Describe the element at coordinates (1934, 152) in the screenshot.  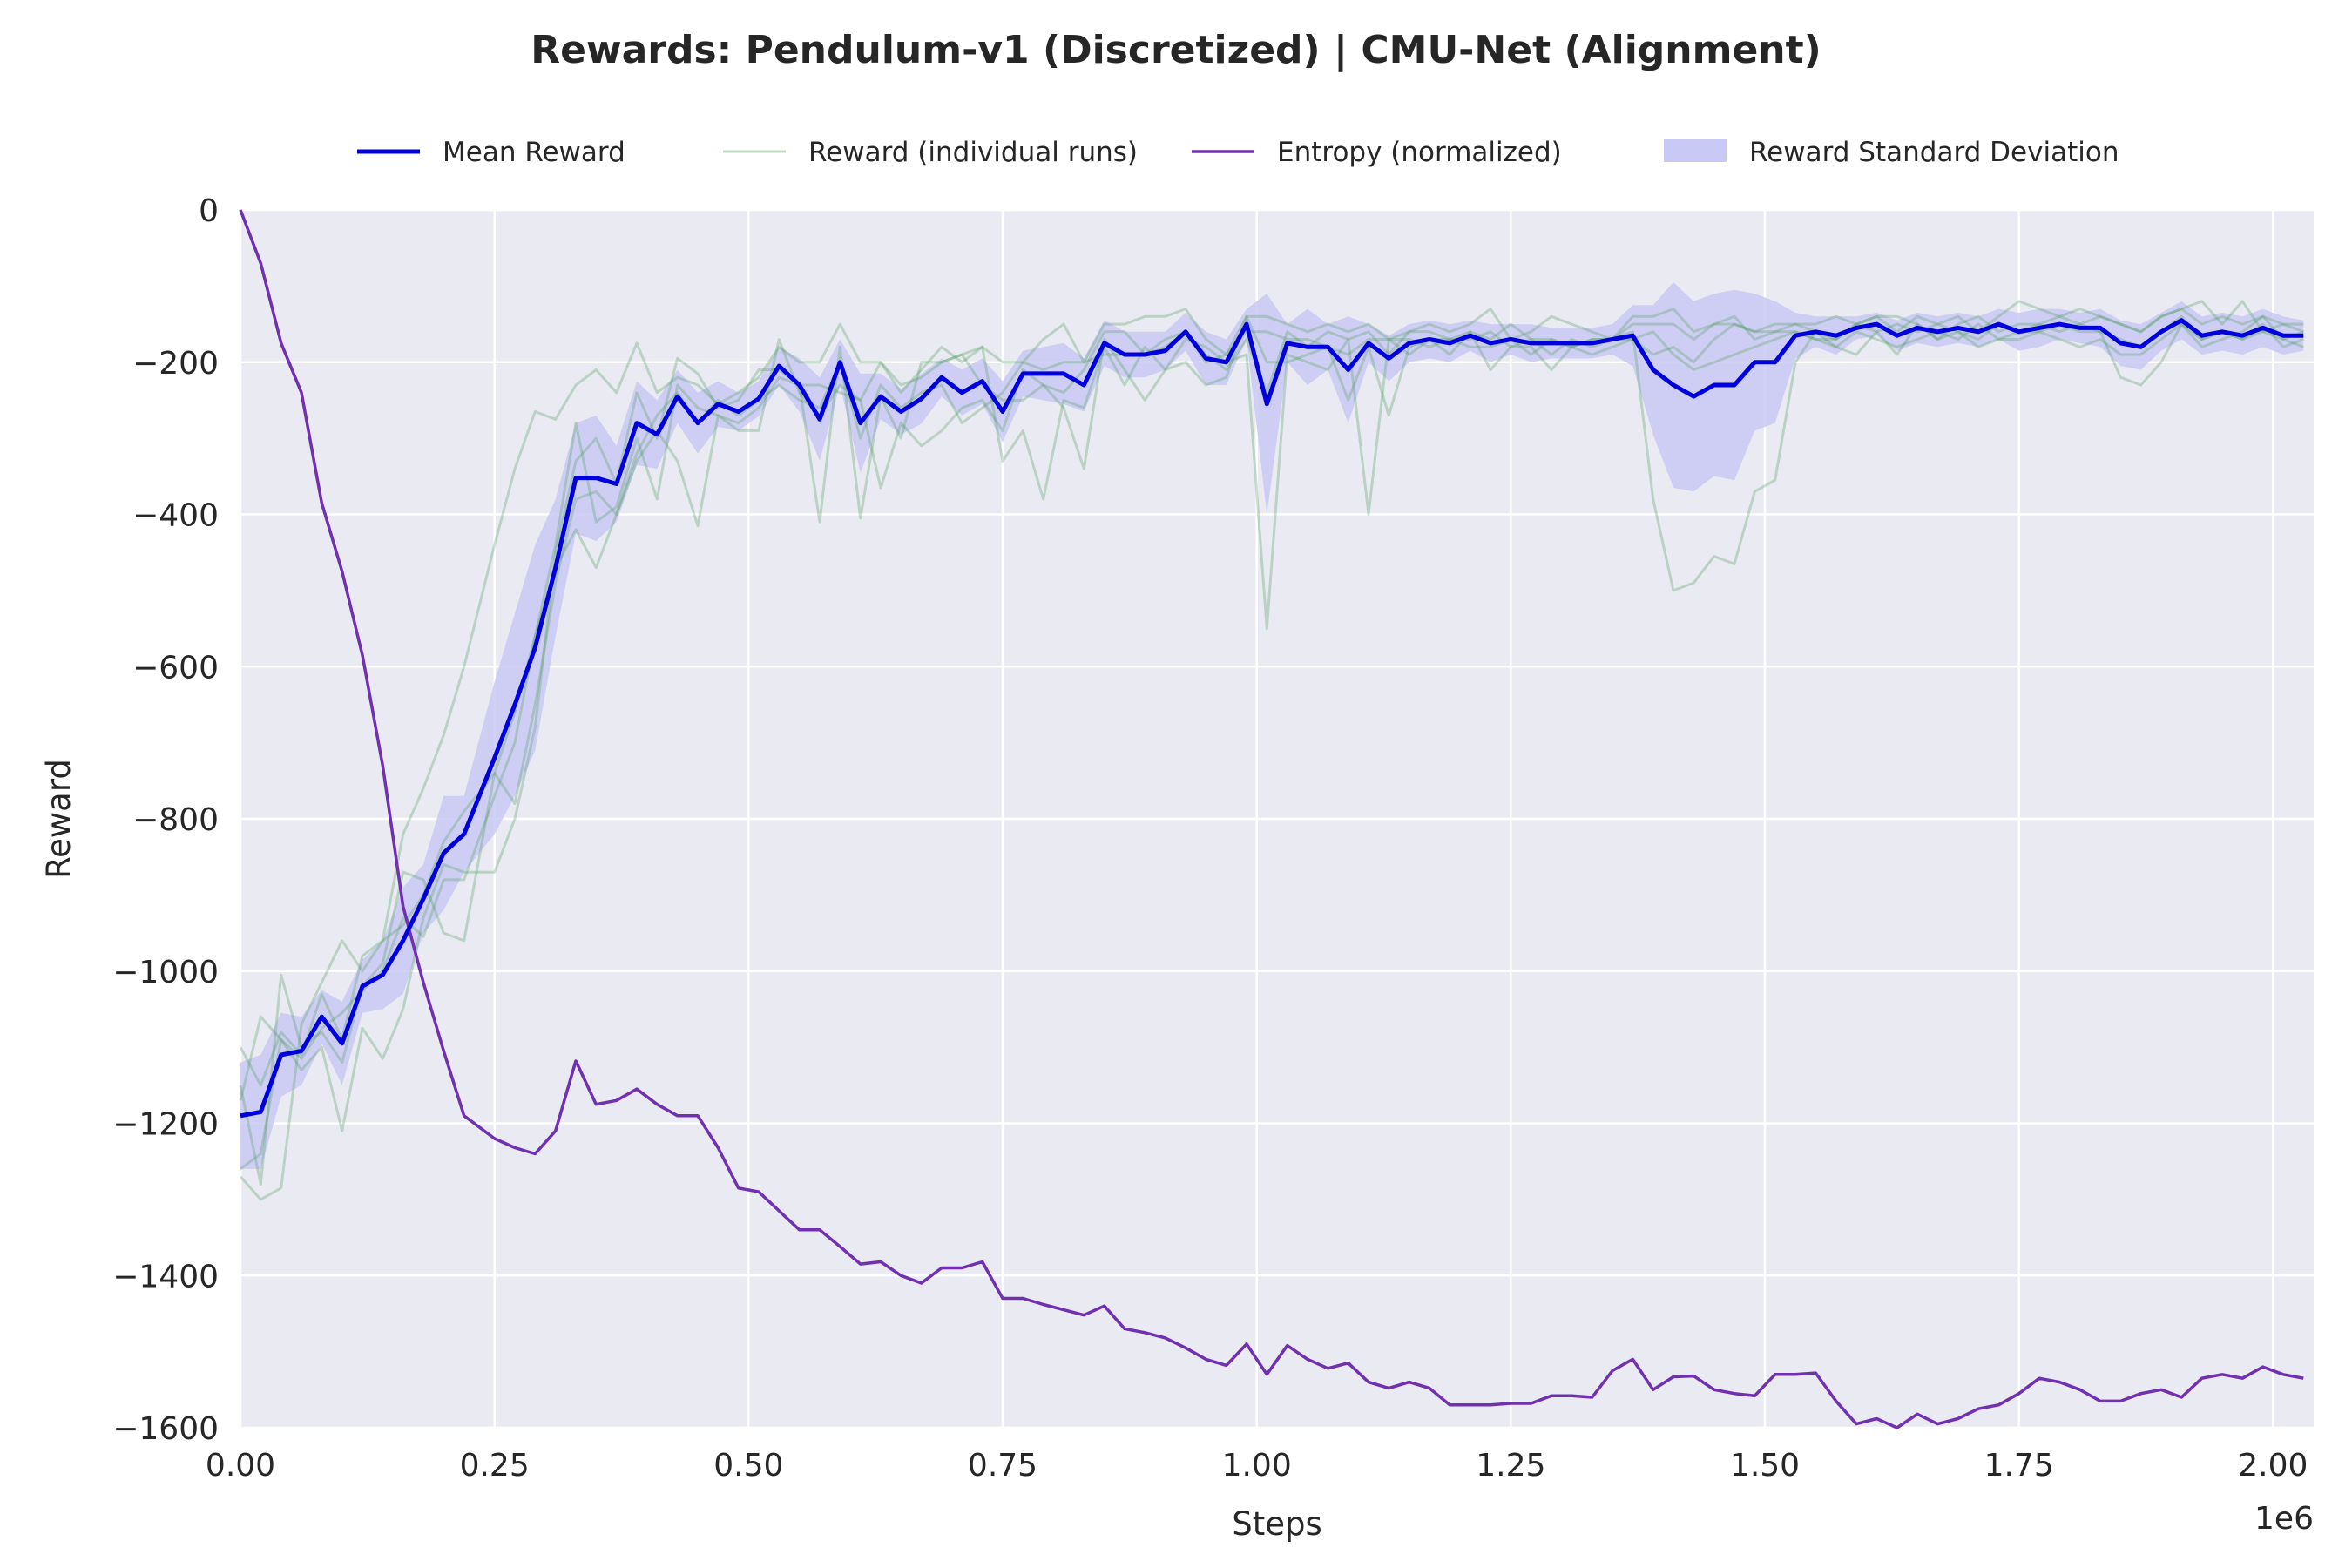
I see `legend-label: Reward Standard Deviation` at that location.